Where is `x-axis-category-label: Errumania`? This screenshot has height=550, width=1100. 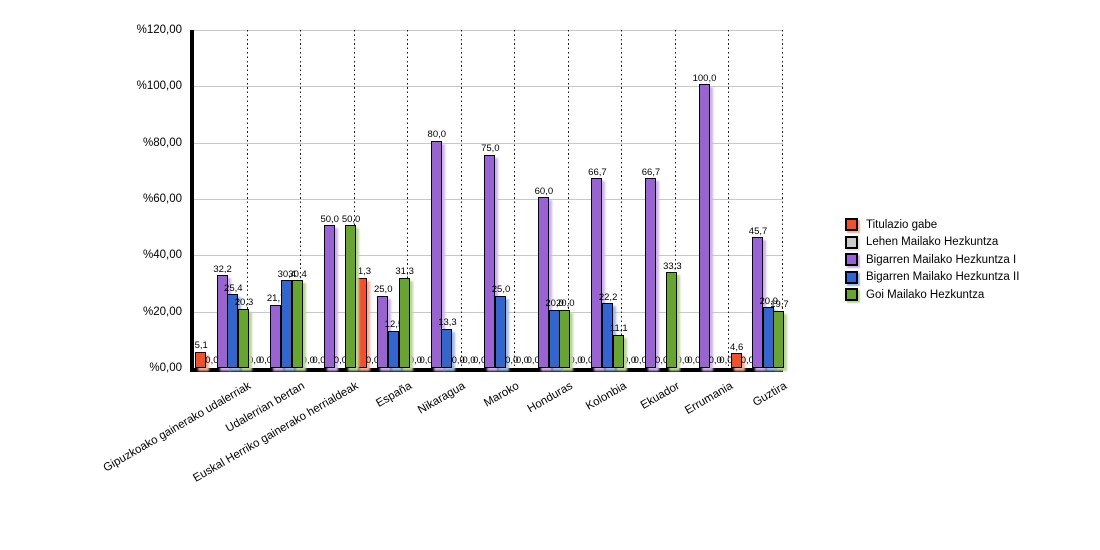 x-axis-category-label: Errumania is located at coordinates (709, 398).